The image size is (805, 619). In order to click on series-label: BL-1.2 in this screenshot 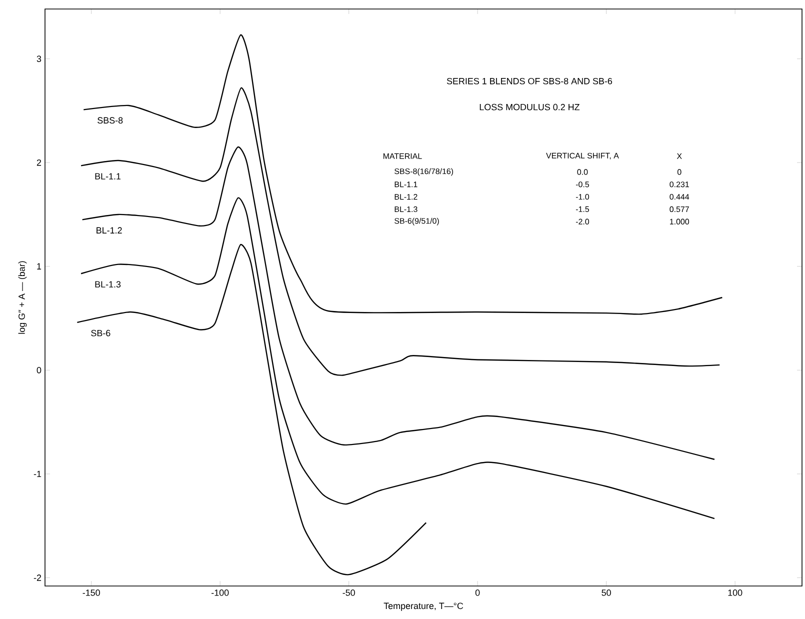, I will do `click(109, 230)`.